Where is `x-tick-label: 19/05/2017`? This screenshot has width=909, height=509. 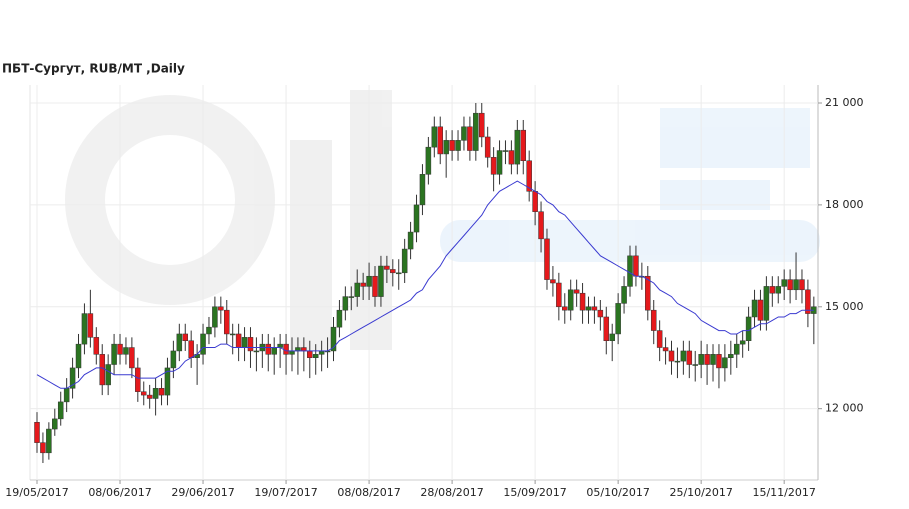
x-tick-label: 19/05/2017 is located at coordinates (36, 492).